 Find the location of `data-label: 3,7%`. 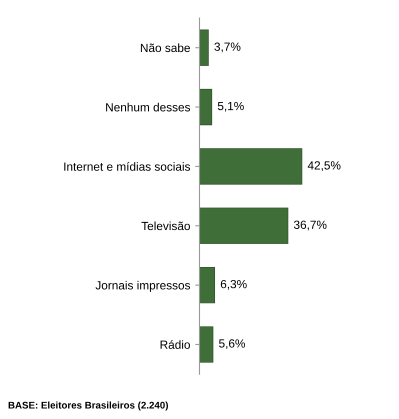

data-label: 3,7% is located at coordinates (227, 47).